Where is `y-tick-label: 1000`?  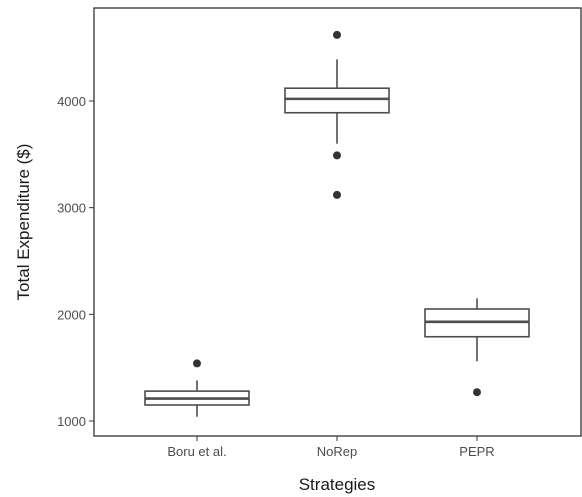
y-tick-label: 1000 is located at coordinates (71, 421).